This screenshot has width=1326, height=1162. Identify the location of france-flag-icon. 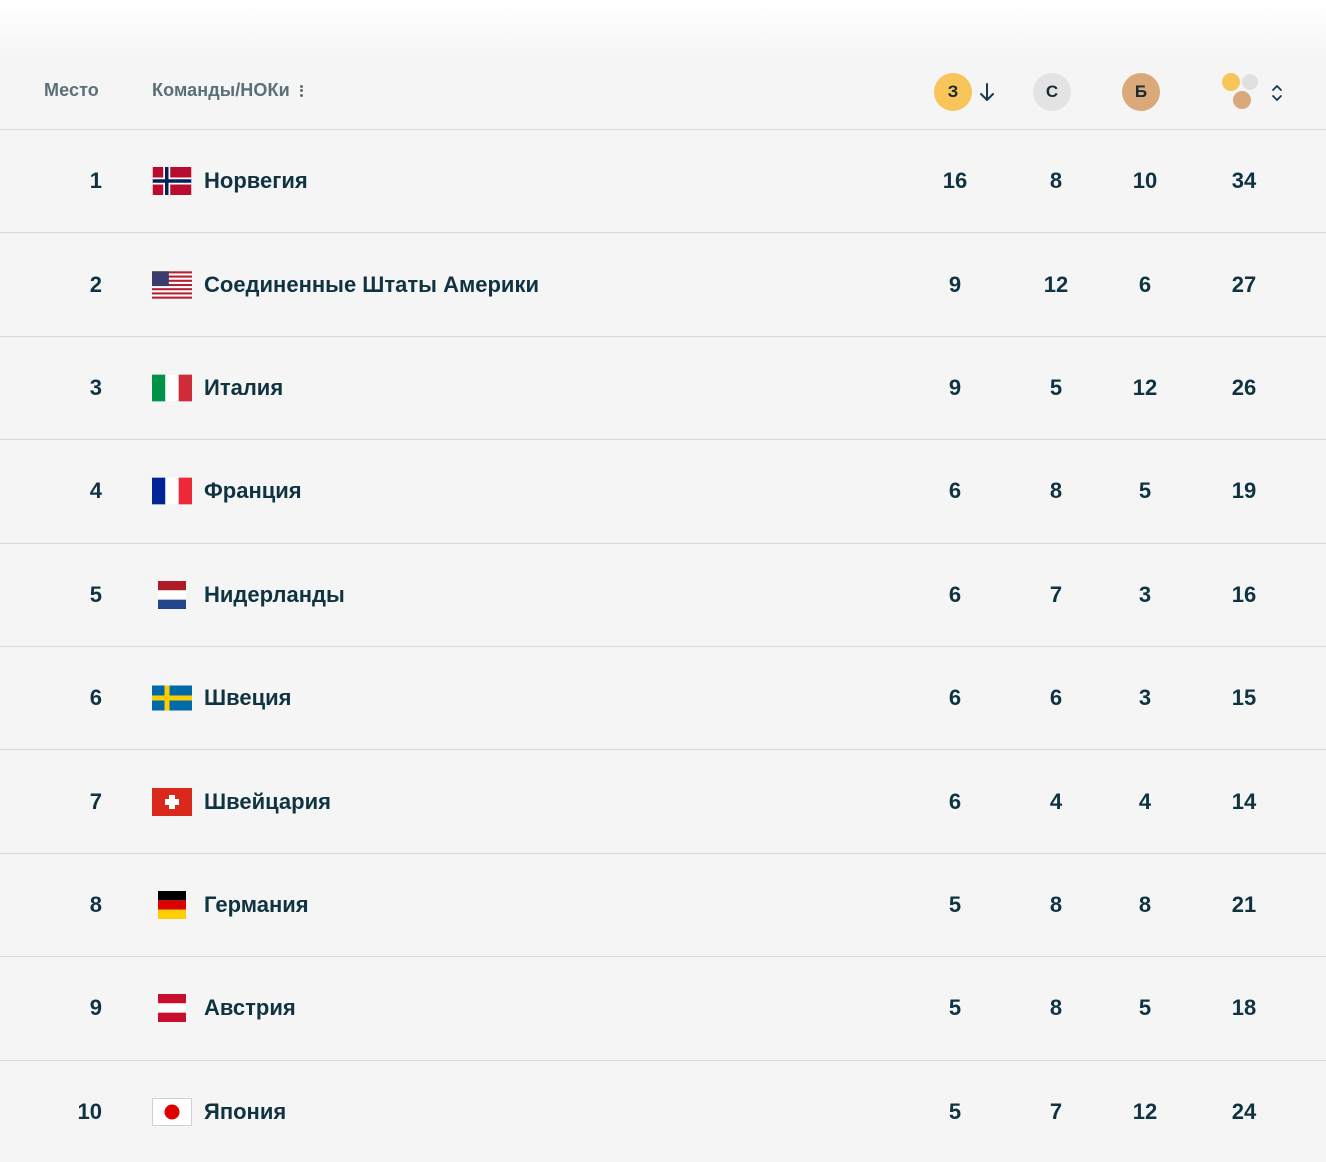
(172, 491).